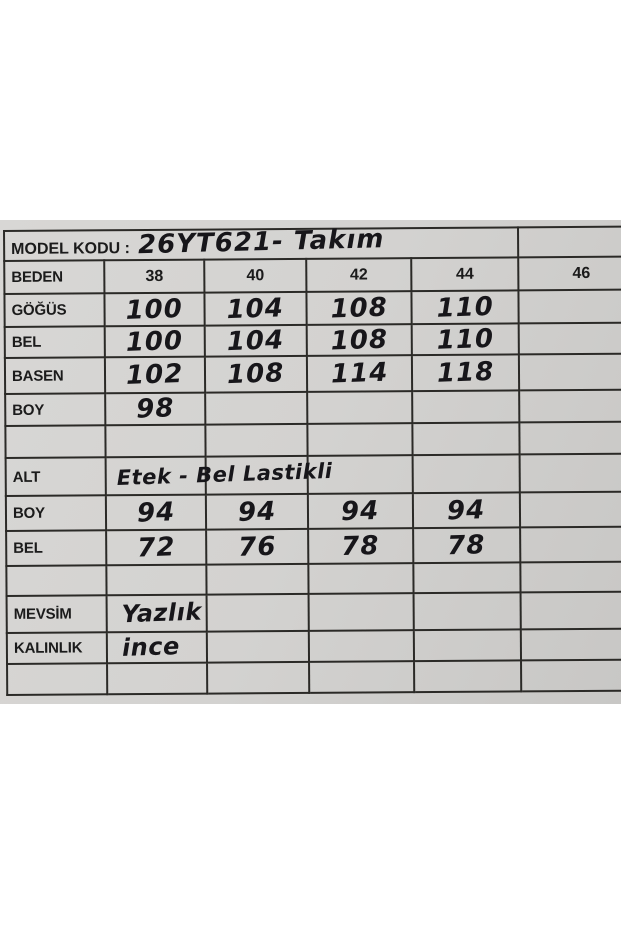 Image resolution: width=621 pixels, height=931 pixels. What do you see at coordinates (151, 647) in the screenshot?
I see `kalinlik-handwritten-value: ince` at bounding box center [151, 647].